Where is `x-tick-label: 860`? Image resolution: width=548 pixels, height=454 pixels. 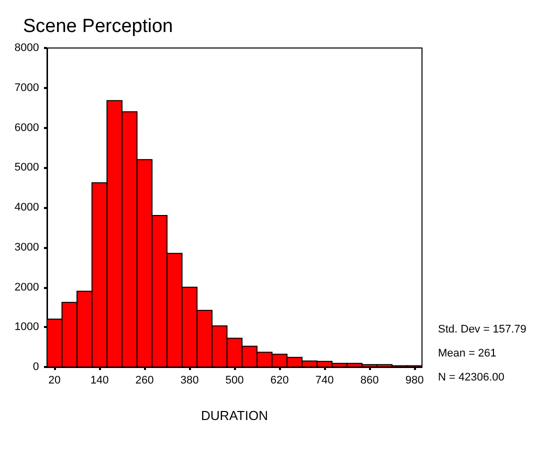
x-tick-label: 860 is located at coordinates (369, 380).